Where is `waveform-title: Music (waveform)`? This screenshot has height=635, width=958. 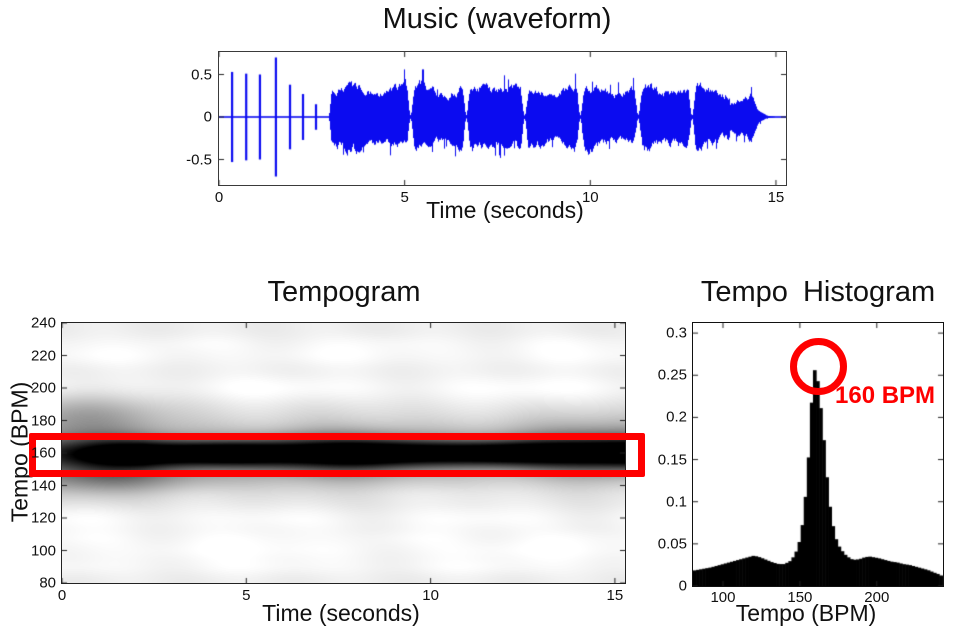
waveform-title: Music (waveform) is located at coordinates (497, 19).